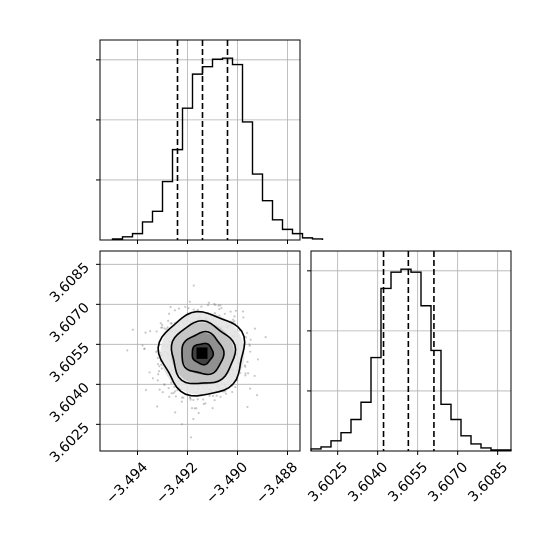  Describe the element at coordinates (127, 483) in the screenshot. I see `joint-x-tick-label: −3.494` at that location.